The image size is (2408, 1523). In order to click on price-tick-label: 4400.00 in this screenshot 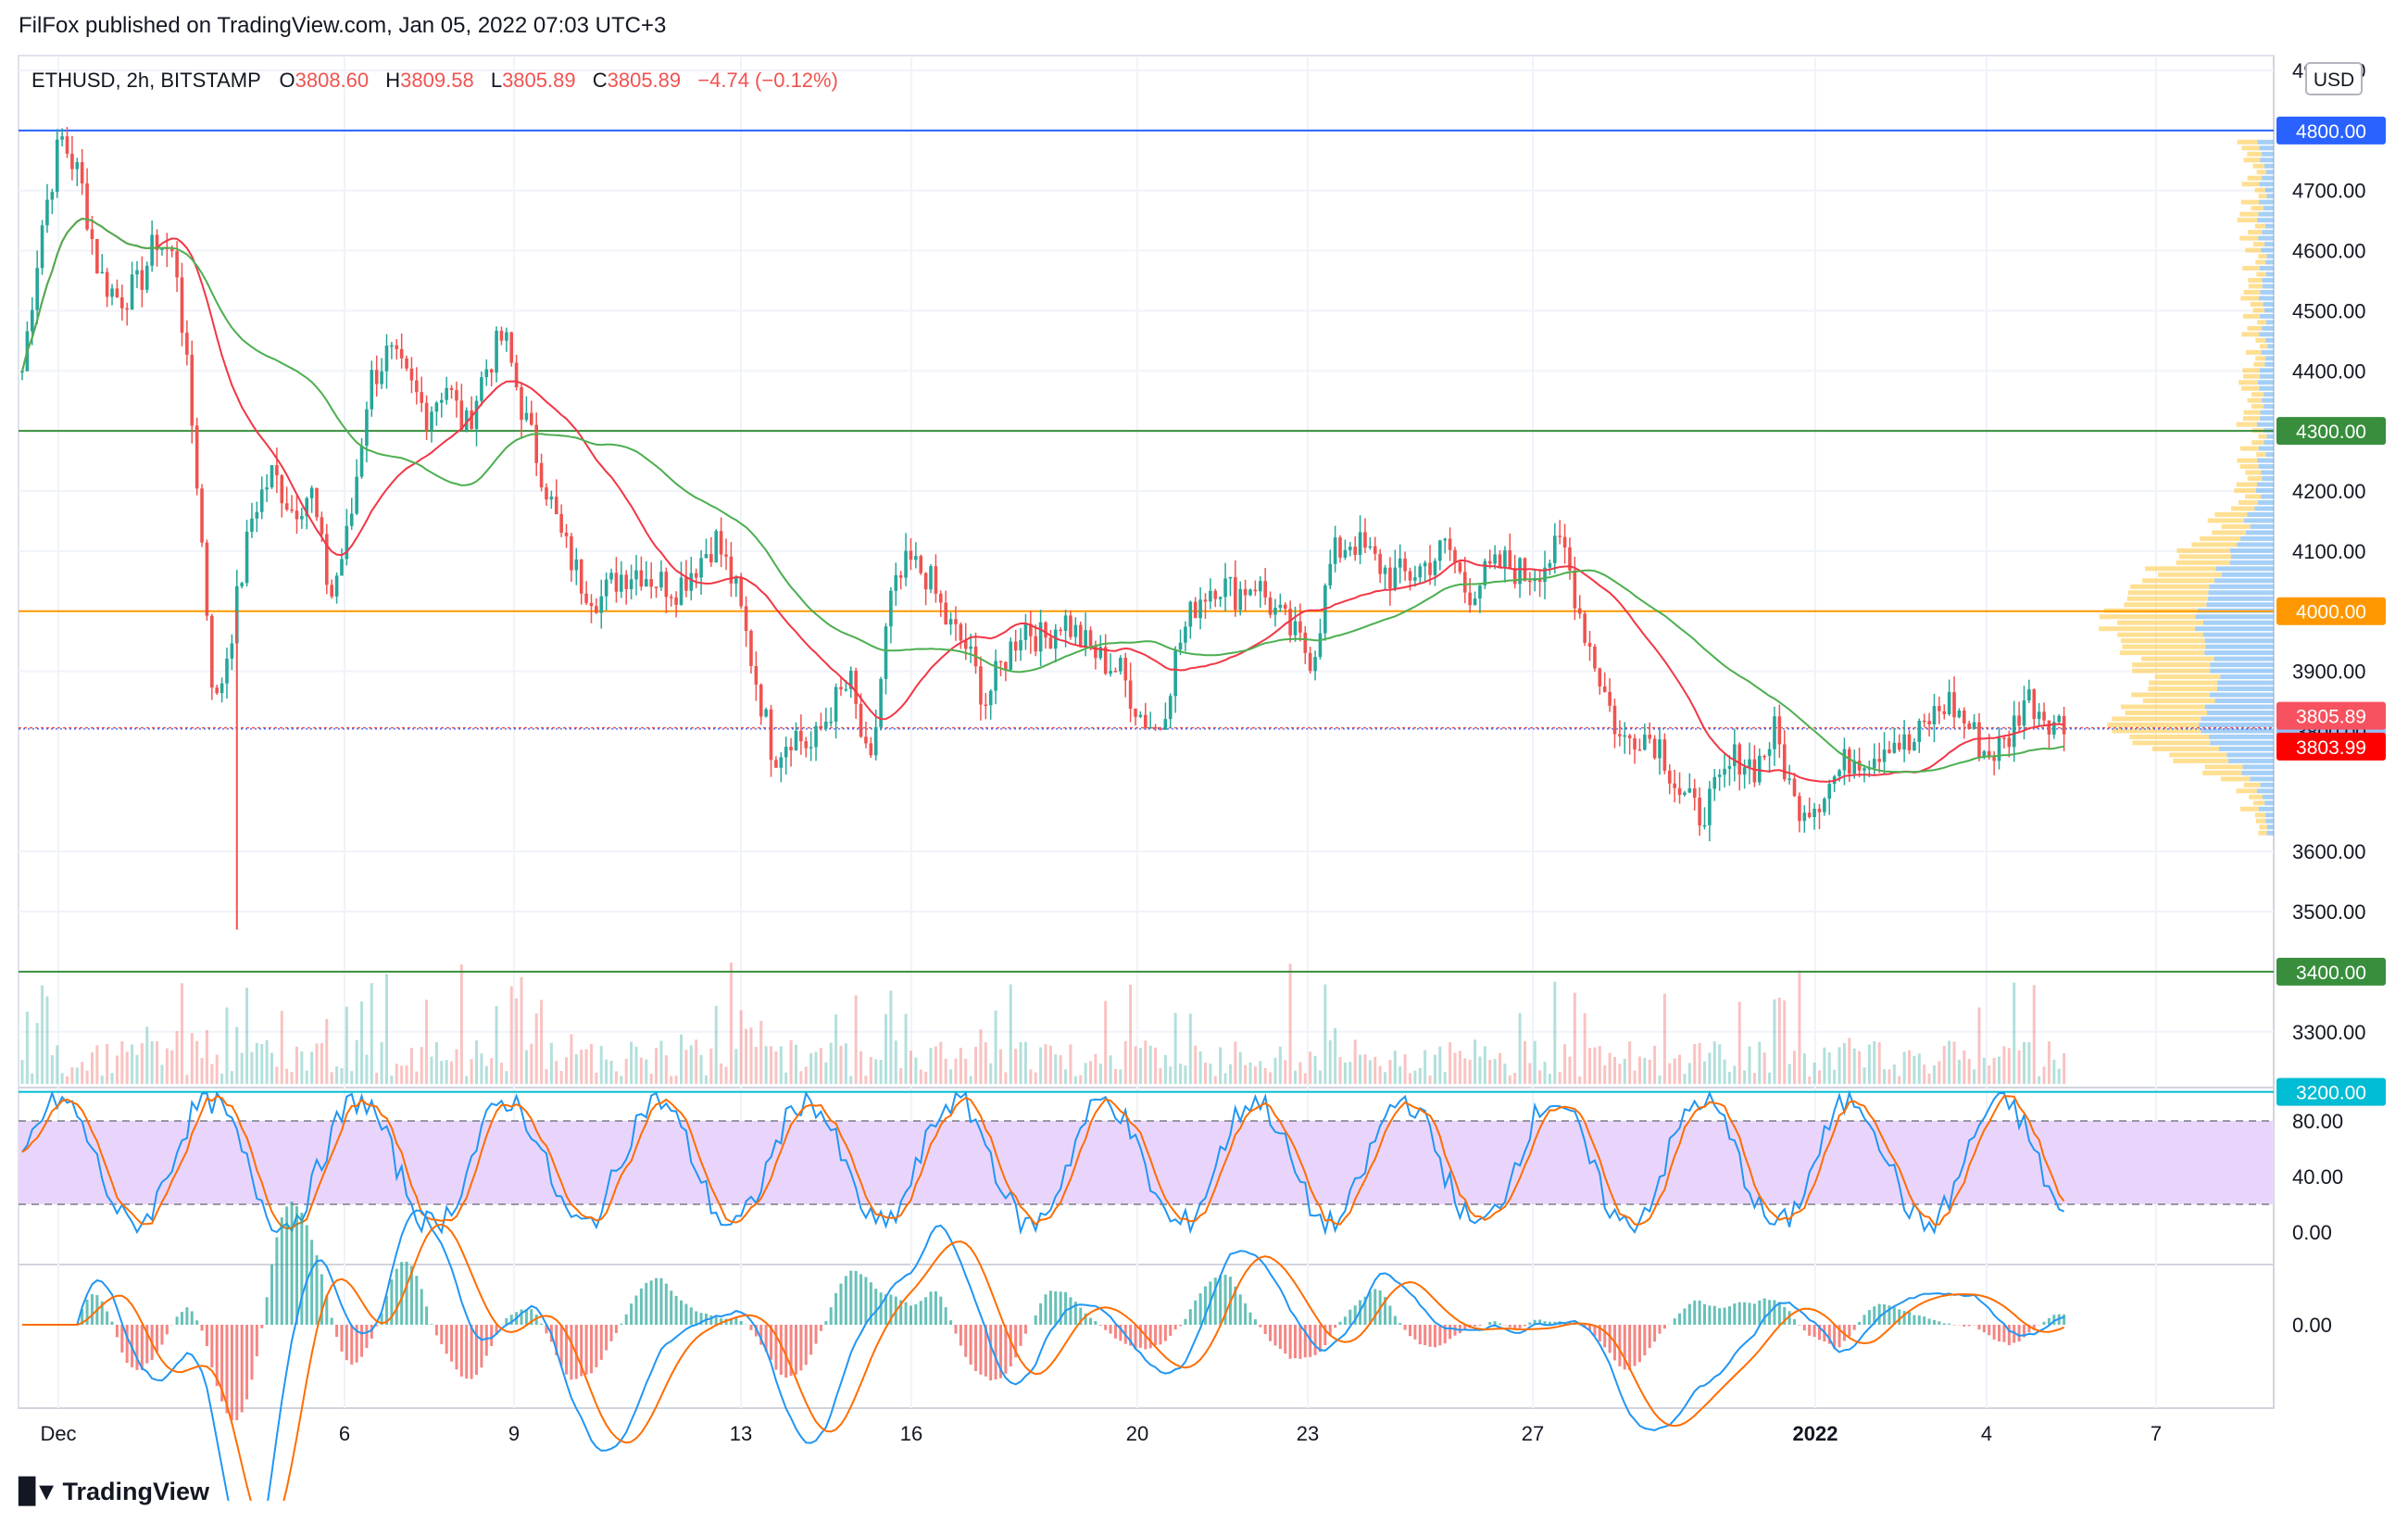, I will do `click(2329, 371)`.